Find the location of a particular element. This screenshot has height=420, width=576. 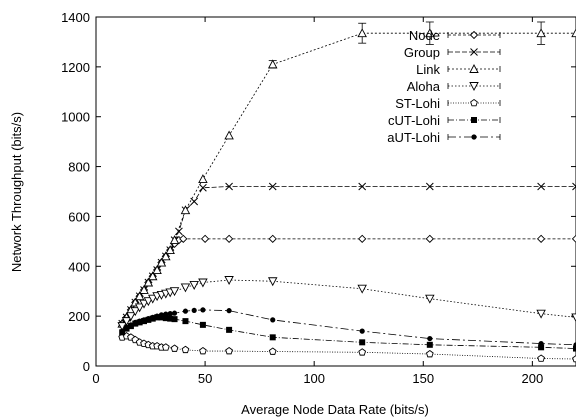

legend-marker-cut-lohi is located at coordinates (474, 120).